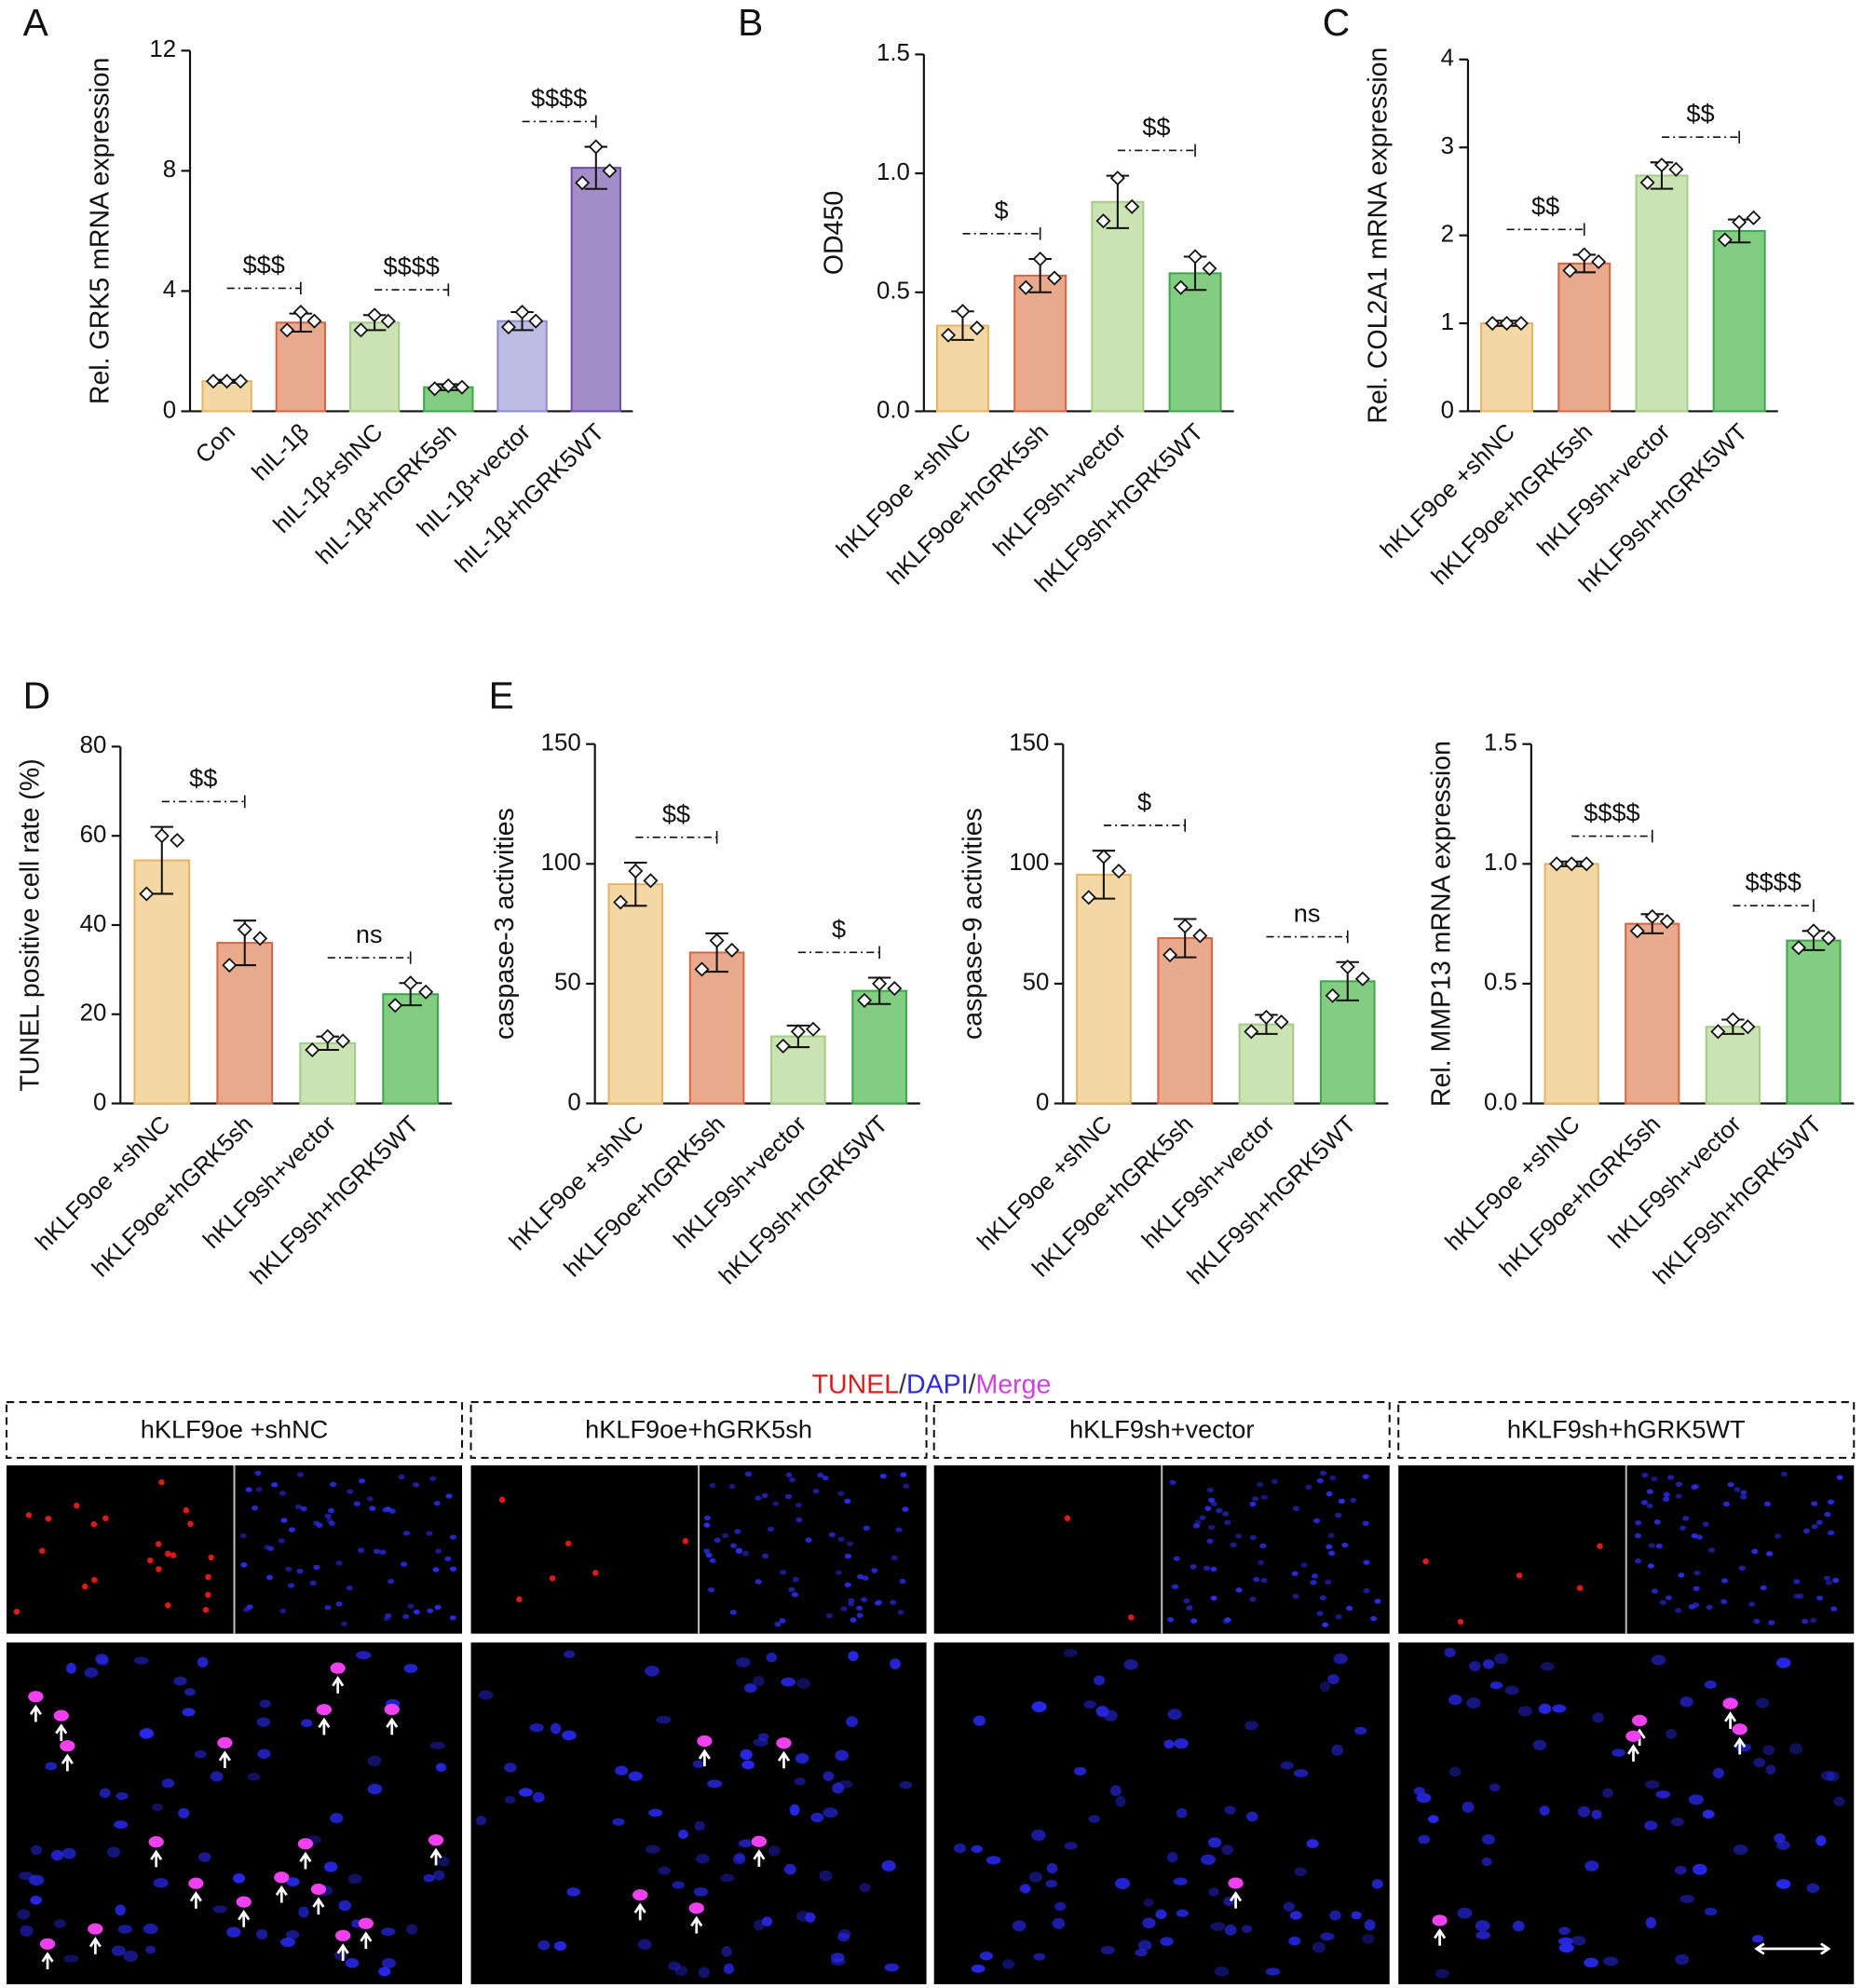  I want to click on y-tick-label: 0.5, so click(1501, 983).